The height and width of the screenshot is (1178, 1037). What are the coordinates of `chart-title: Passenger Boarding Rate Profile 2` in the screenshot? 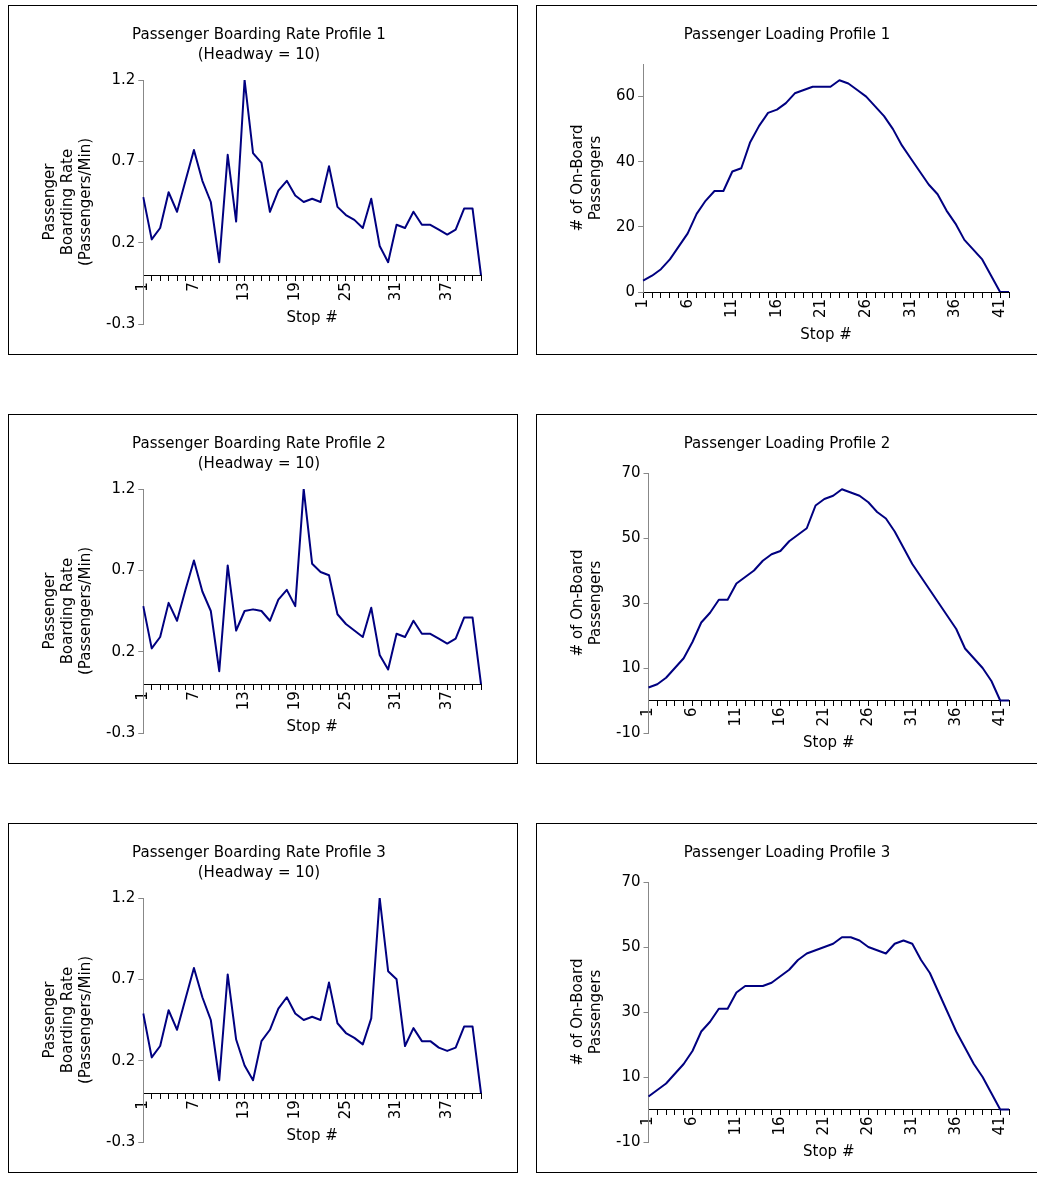 It's located at (259, 442).